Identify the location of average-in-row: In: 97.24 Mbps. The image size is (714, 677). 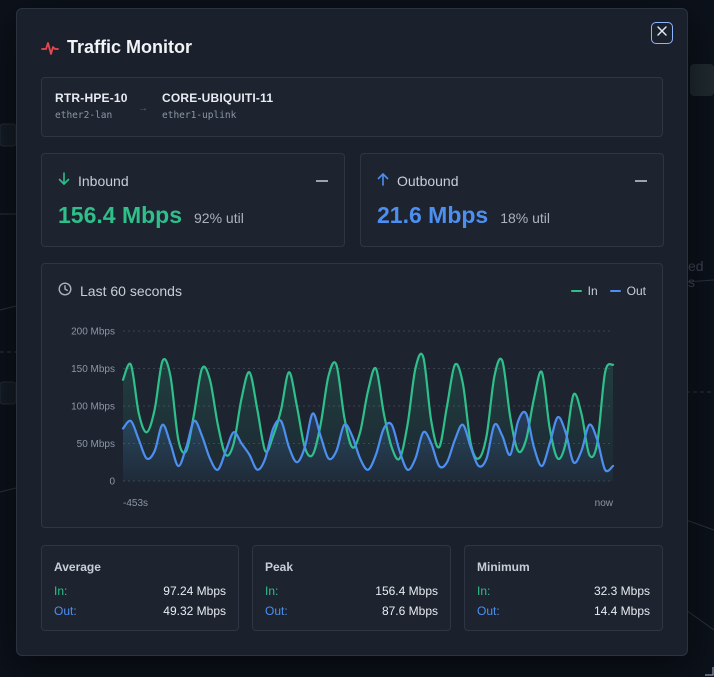
(140, 591).